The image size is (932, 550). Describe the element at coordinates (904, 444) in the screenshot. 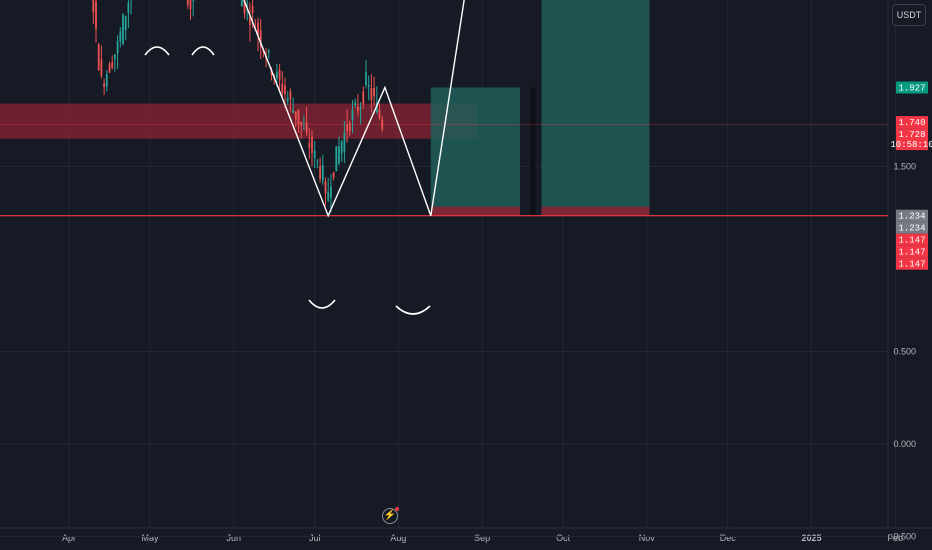

I see `y-tick-label: 0.000` at that location.